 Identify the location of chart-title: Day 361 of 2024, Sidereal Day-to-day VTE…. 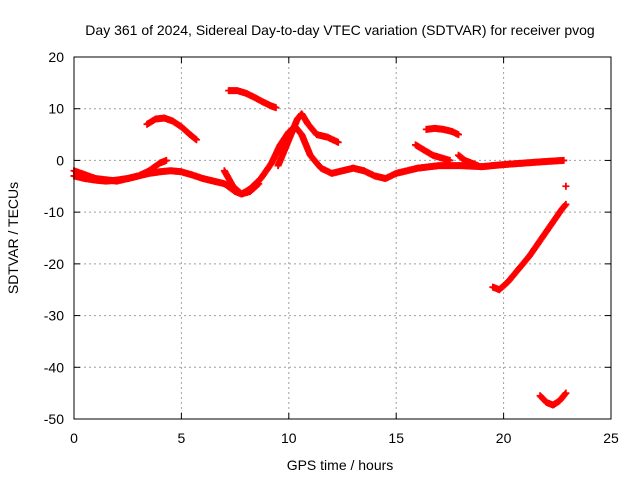
(339, 30).